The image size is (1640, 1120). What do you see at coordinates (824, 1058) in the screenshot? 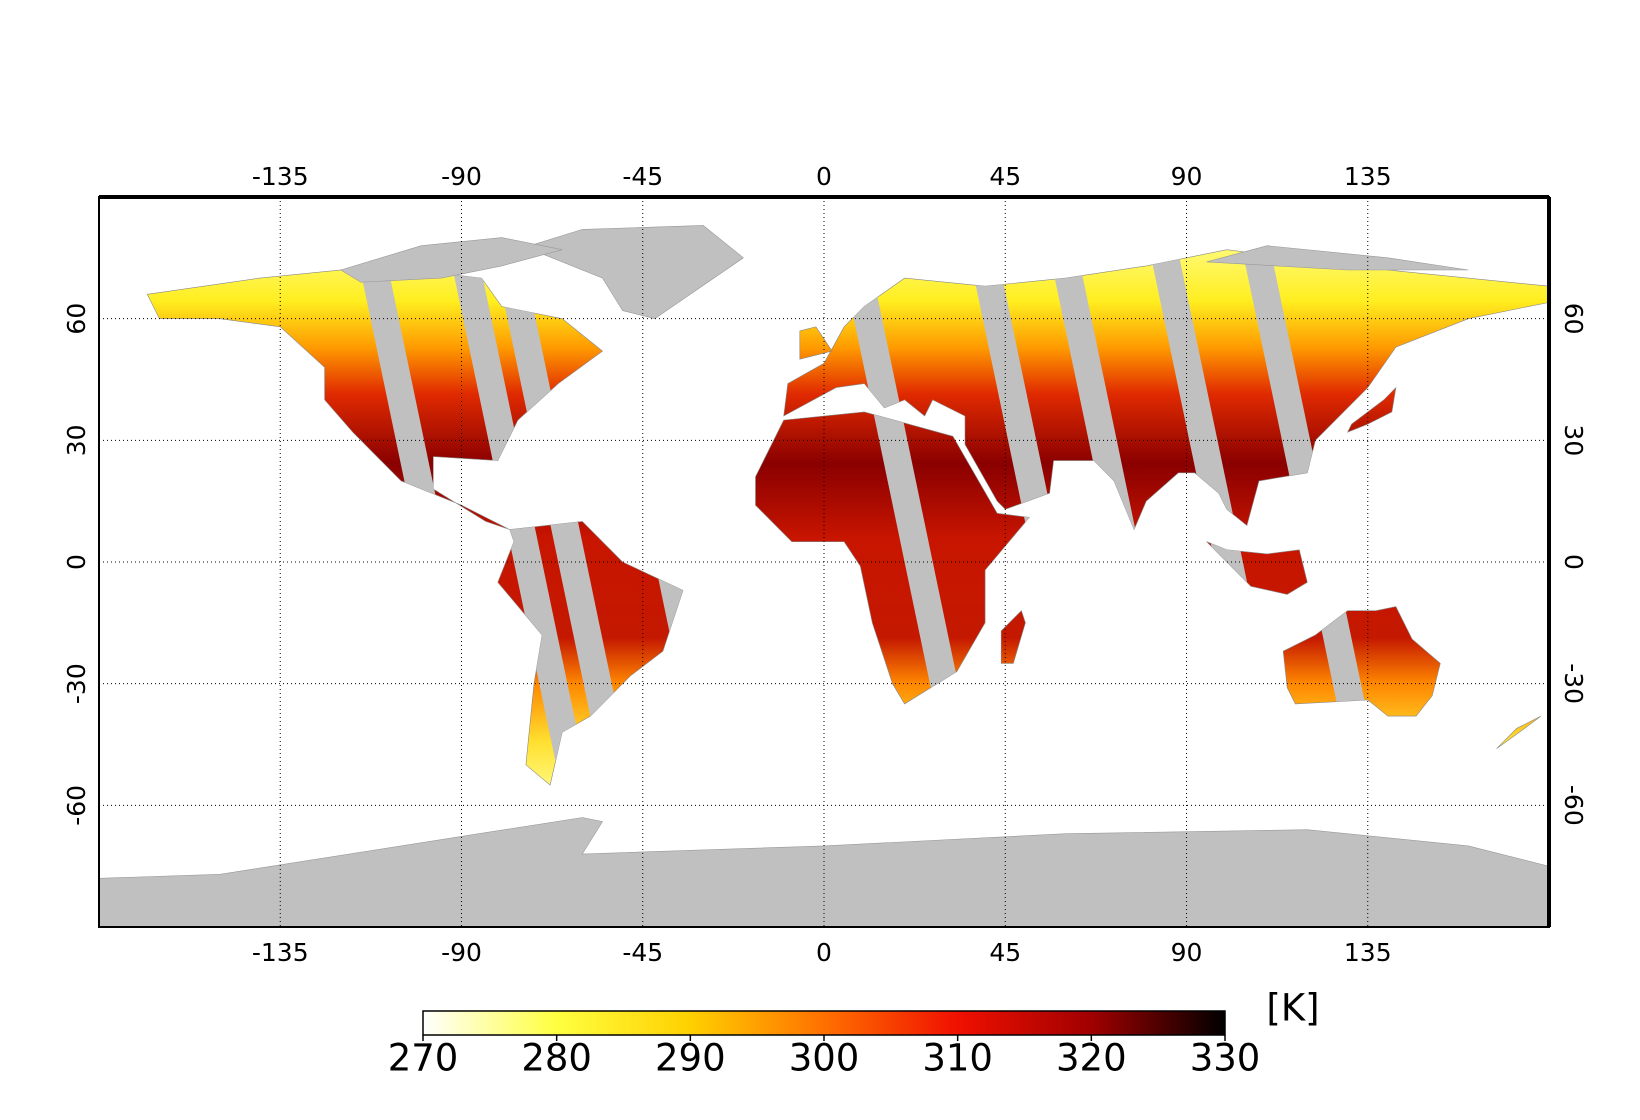
I see `colorbar-tick-label: 300` at bounding box center [824, 1058].